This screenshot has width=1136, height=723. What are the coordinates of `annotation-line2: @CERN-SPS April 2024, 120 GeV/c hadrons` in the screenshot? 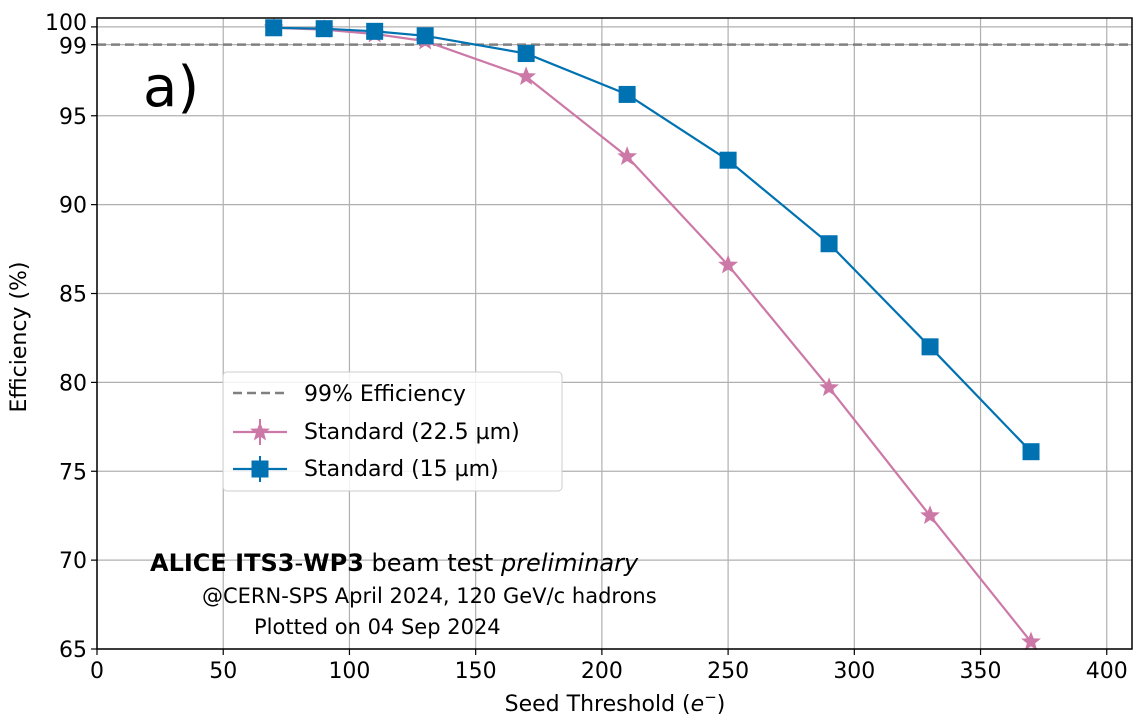 It's located at (429, 596).